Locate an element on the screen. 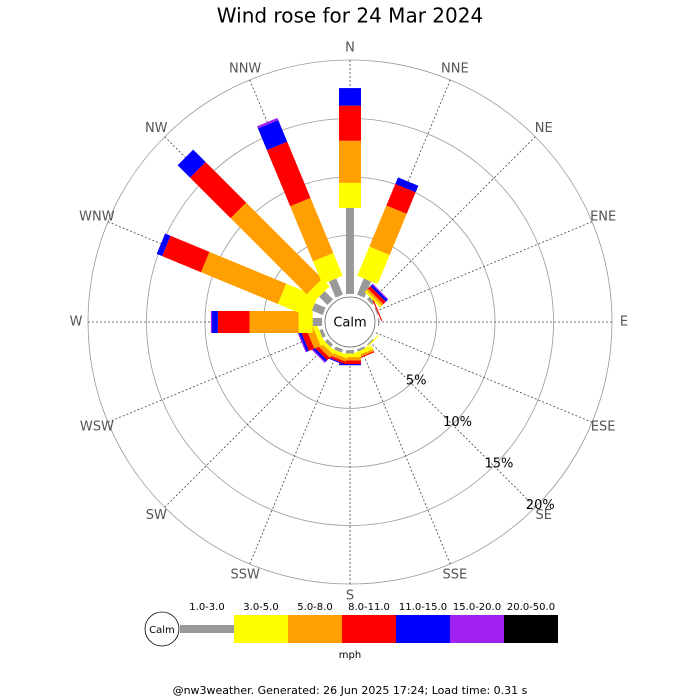  direction-label: WSW is located at coordinates (97, 426).